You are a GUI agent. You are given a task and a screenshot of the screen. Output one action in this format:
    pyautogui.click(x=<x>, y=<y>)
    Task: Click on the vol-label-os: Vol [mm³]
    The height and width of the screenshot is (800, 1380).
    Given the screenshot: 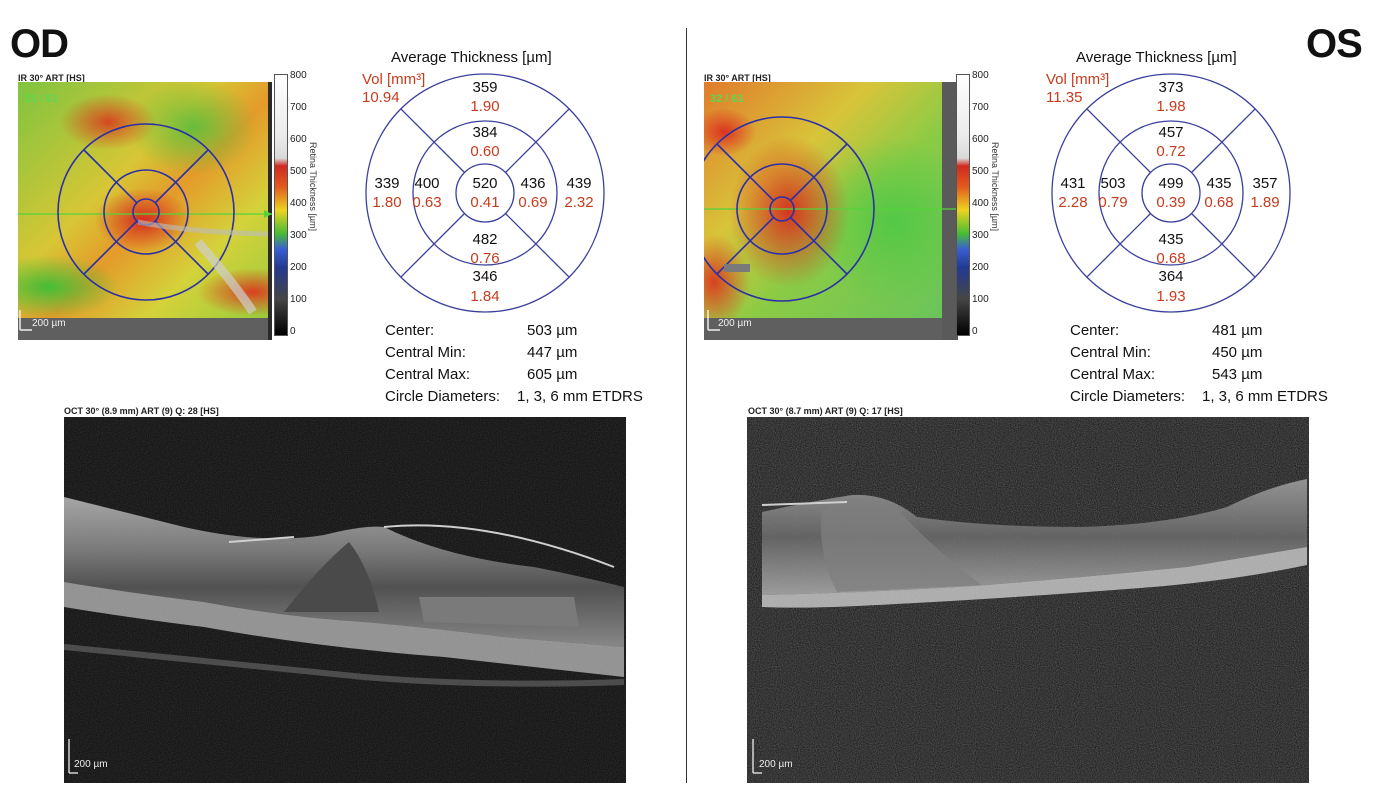 What is the action you would take?
    pyautogui.click(x=1078, y=79)
    